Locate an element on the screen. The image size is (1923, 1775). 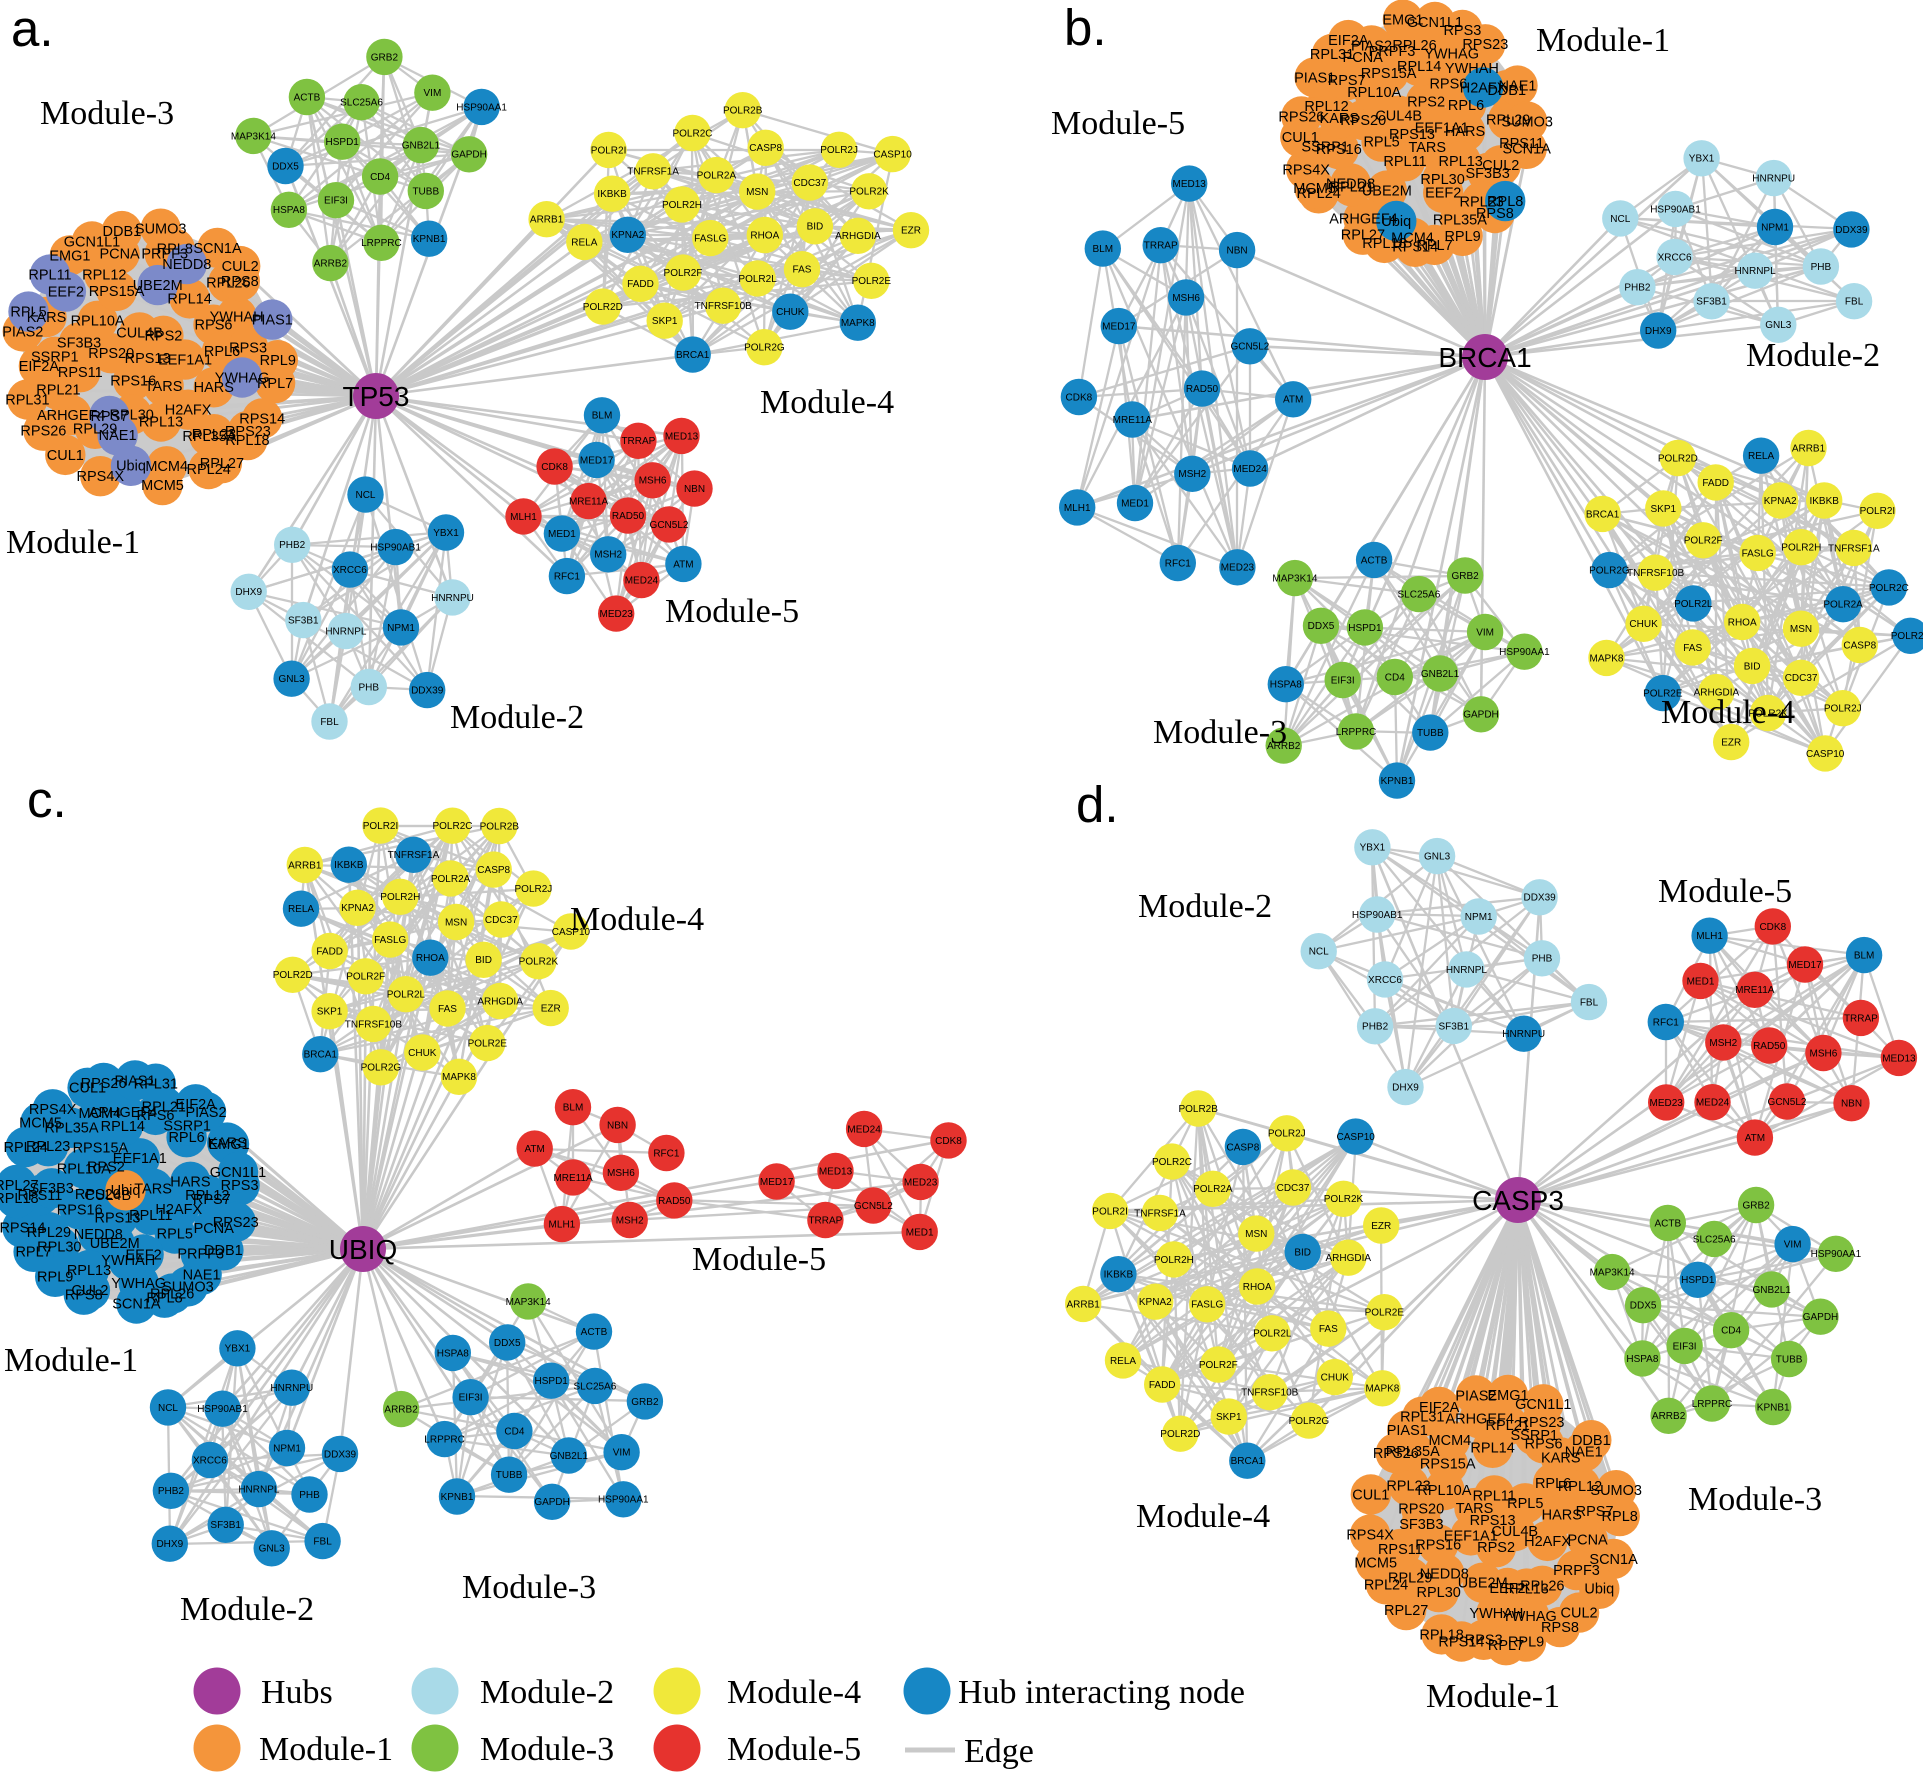
svg-text: MSN is located at coordinates (1256, 1234).